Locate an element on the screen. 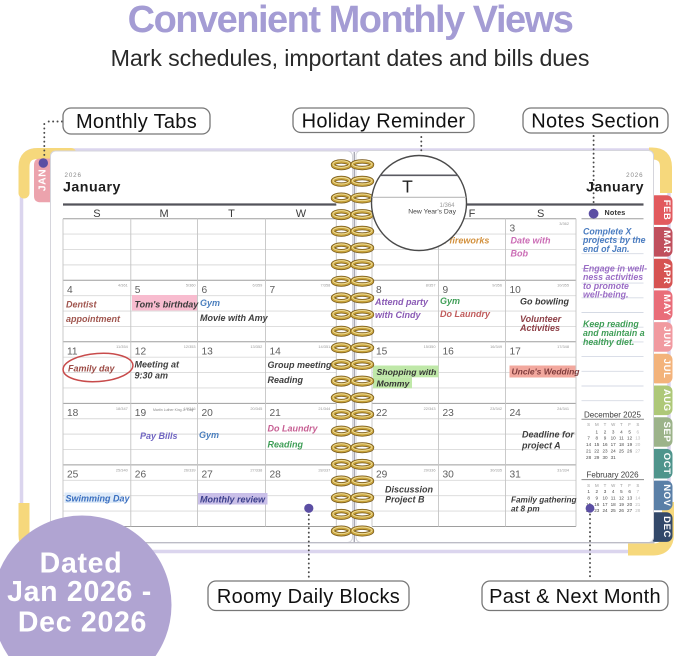 This screenshot has width=679, height=661. svg-text: 29/336 is located at coordinates (430, 469).